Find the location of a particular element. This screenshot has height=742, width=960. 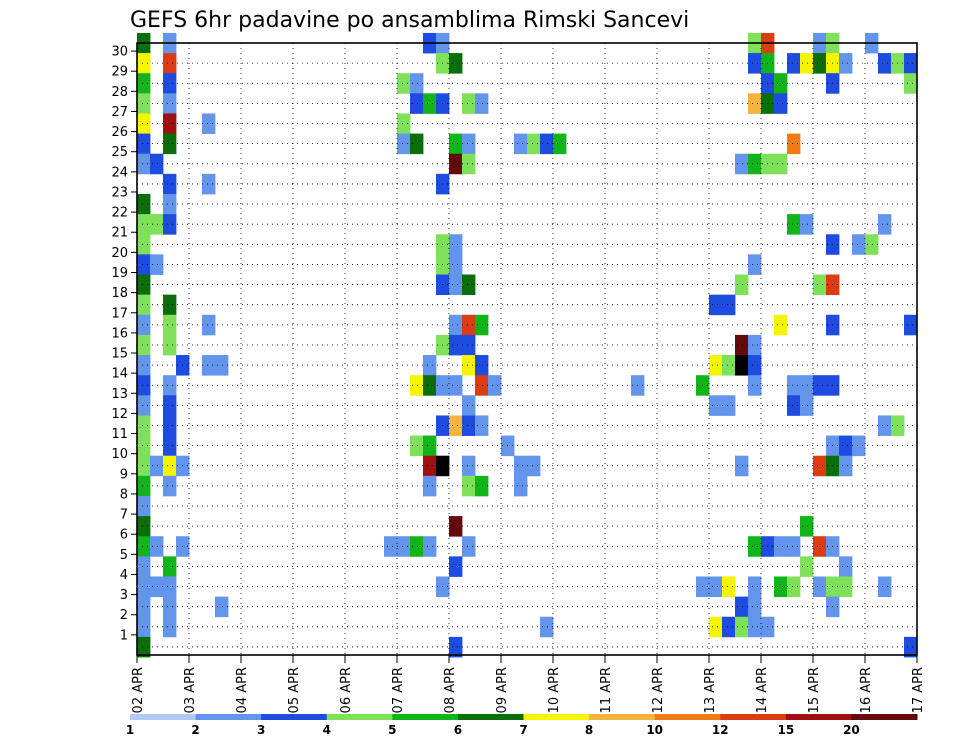

colorbar: 1 2 3 4 5 6 7 8 10 12 15 20 is located at coordinates (522, 725).